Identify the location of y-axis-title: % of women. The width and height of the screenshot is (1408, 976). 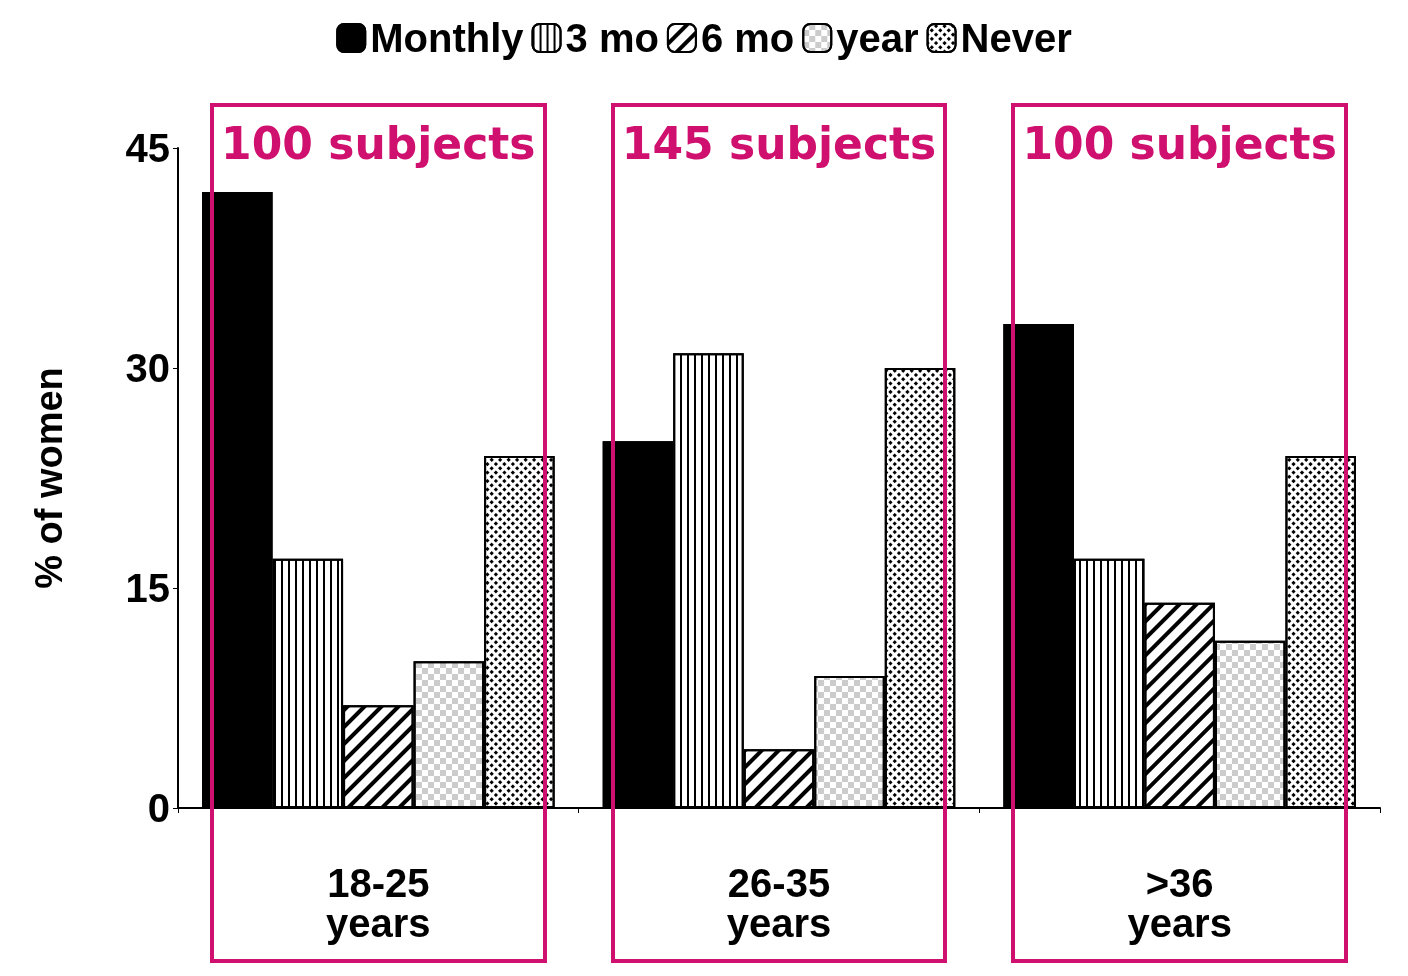
(49, 478).